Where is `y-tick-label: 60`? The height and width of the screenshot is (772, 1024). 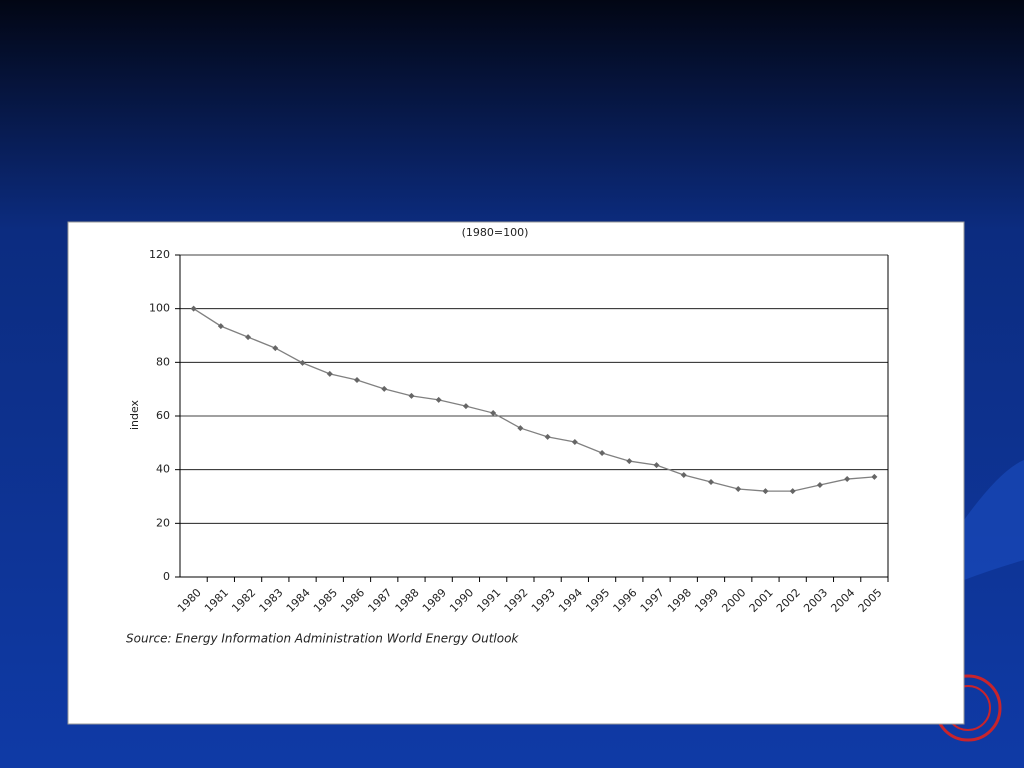
y-tick-label: 60 is located at coordinates (163, 415).